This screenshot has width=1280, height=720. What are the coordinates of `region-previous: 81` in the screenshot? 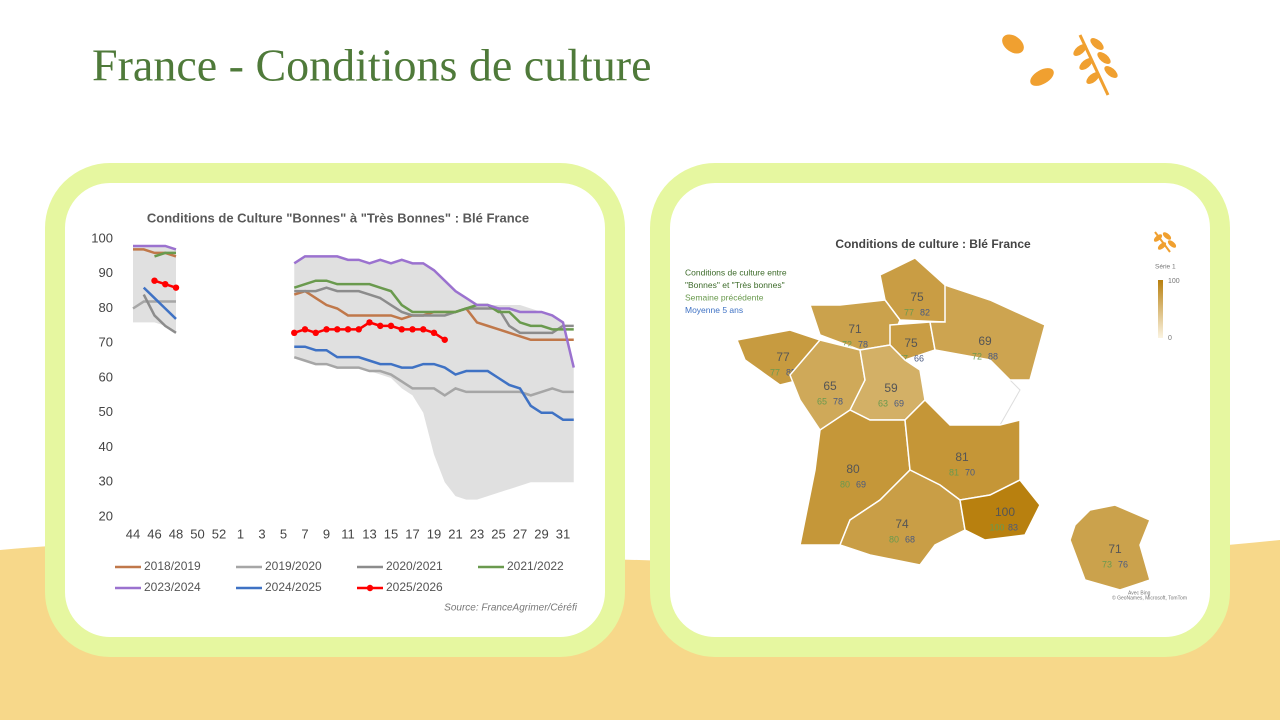 It's located at (954, 472).